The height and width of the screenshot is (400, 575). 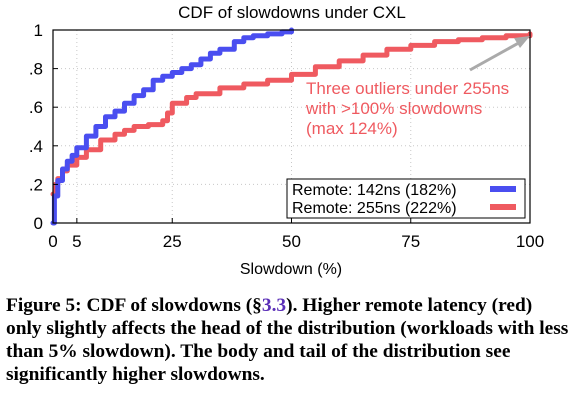 I want to click on x-tick-label: 50, so click(x=291, y=241).